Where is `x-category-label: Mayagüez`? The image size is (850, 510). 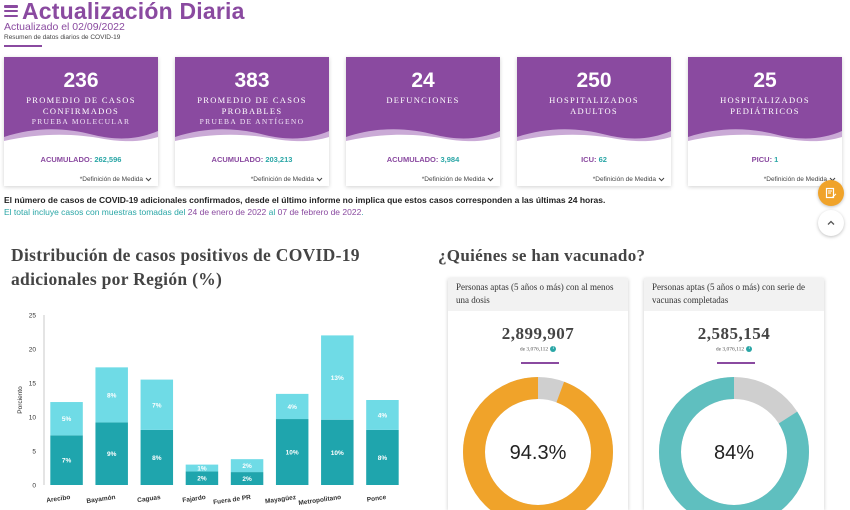
x-category-label: Mayagüez is located at coordinates (281, 499).